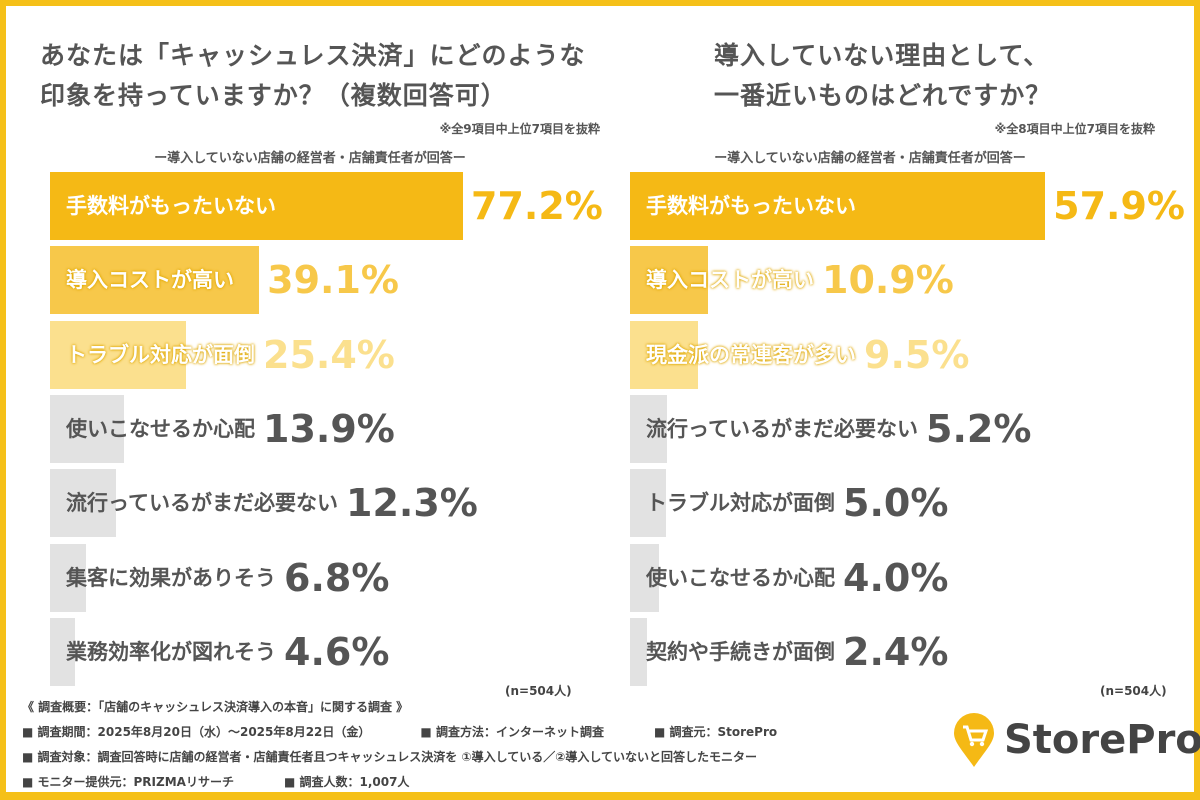  What do you see at coordinates (882, 55) in the screenshot?
I see `right-title-line1: 導入していない理由として、` at bounding box center [882, 55].